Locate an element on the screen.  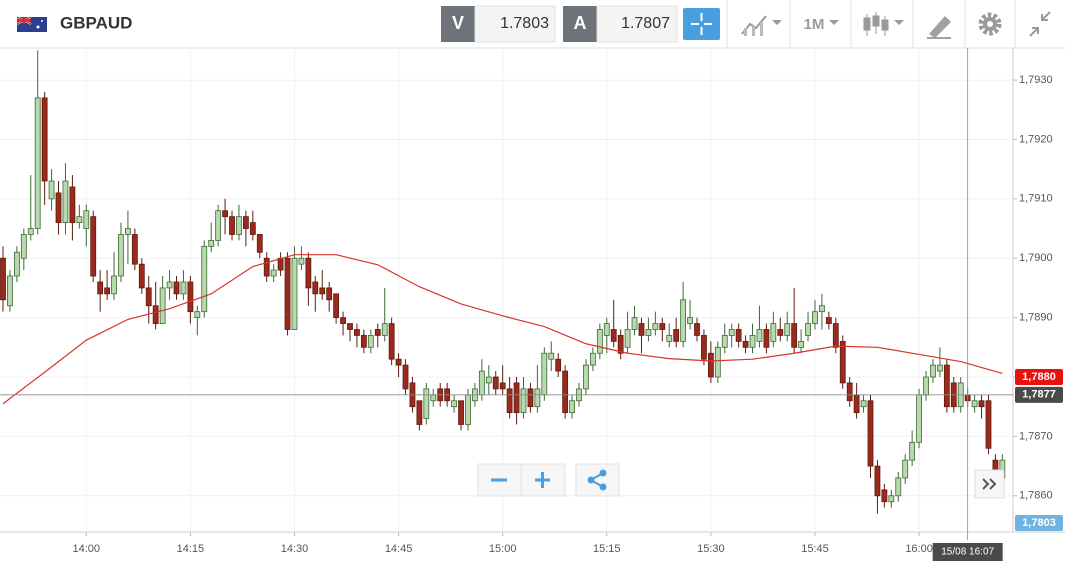
ask-button is located at coordinates (580, 24).